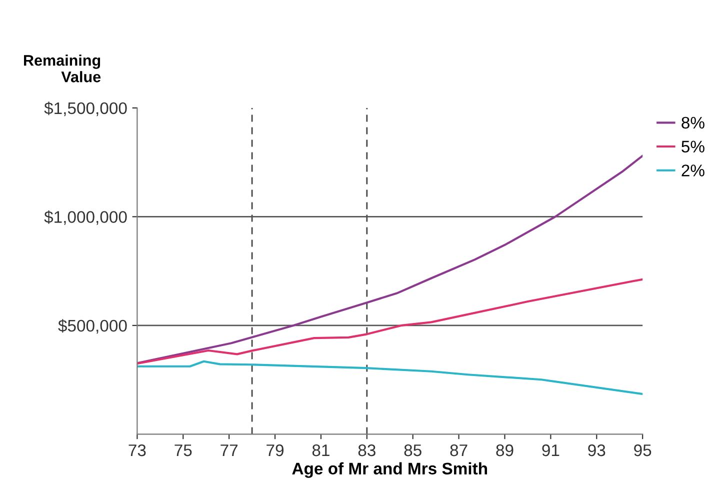  Describe the element at coordinates (597, 450) in the screenshot. I see `x-tick-label: 93` at that location.